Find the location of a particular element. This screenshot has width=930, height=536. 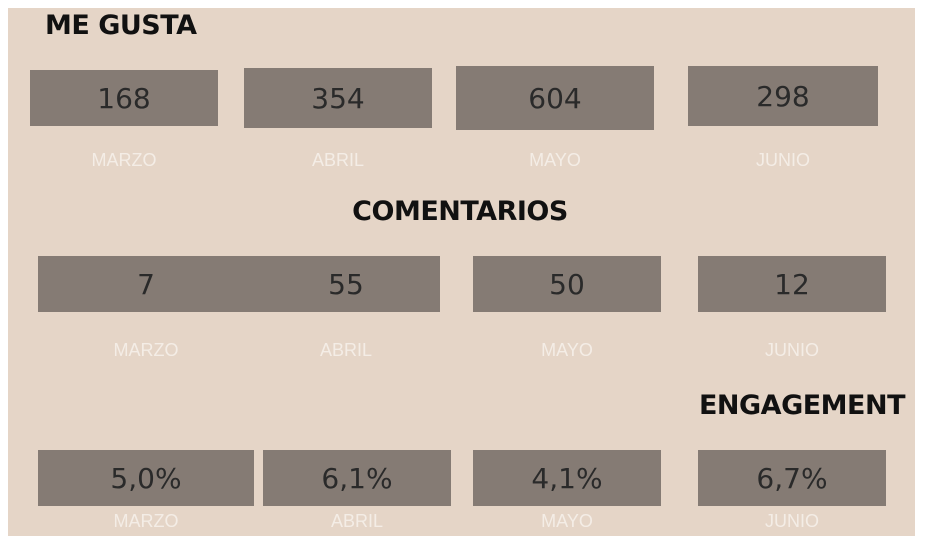

section-title: ENGAGEMENT is located at coordinates (802, 405).